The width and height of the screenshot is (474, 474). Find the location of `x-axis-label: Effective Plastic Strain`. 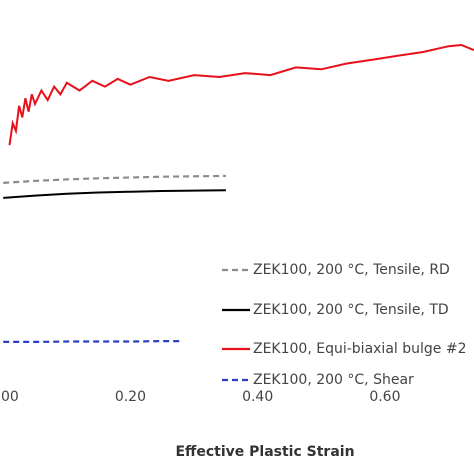

x-axis-label: Effective Plastic Strain is located at coordinates (264, 452).